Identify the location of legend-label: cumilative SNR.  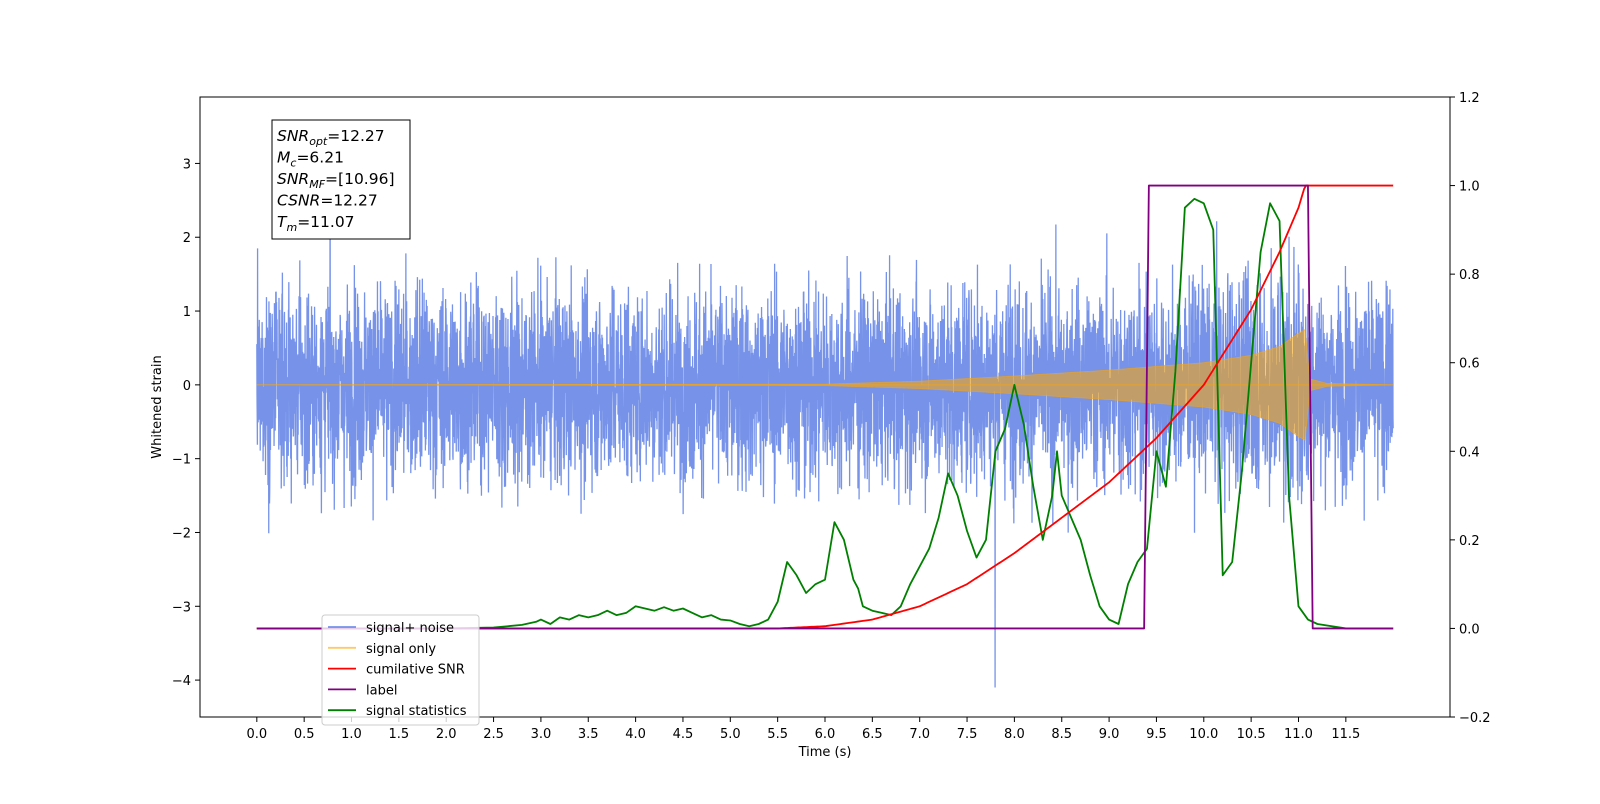
(415, 670).